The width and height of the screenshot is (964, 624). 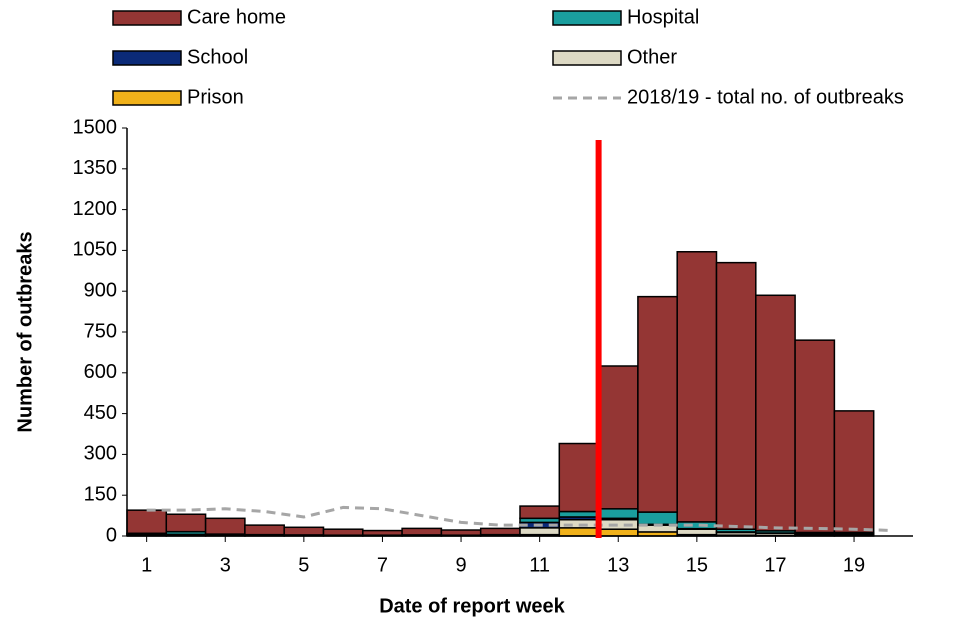 What do you see at coordinates (225, 565) in the screenshot?
I see `x-tick-label: 3` at bounding box center [225, 565].